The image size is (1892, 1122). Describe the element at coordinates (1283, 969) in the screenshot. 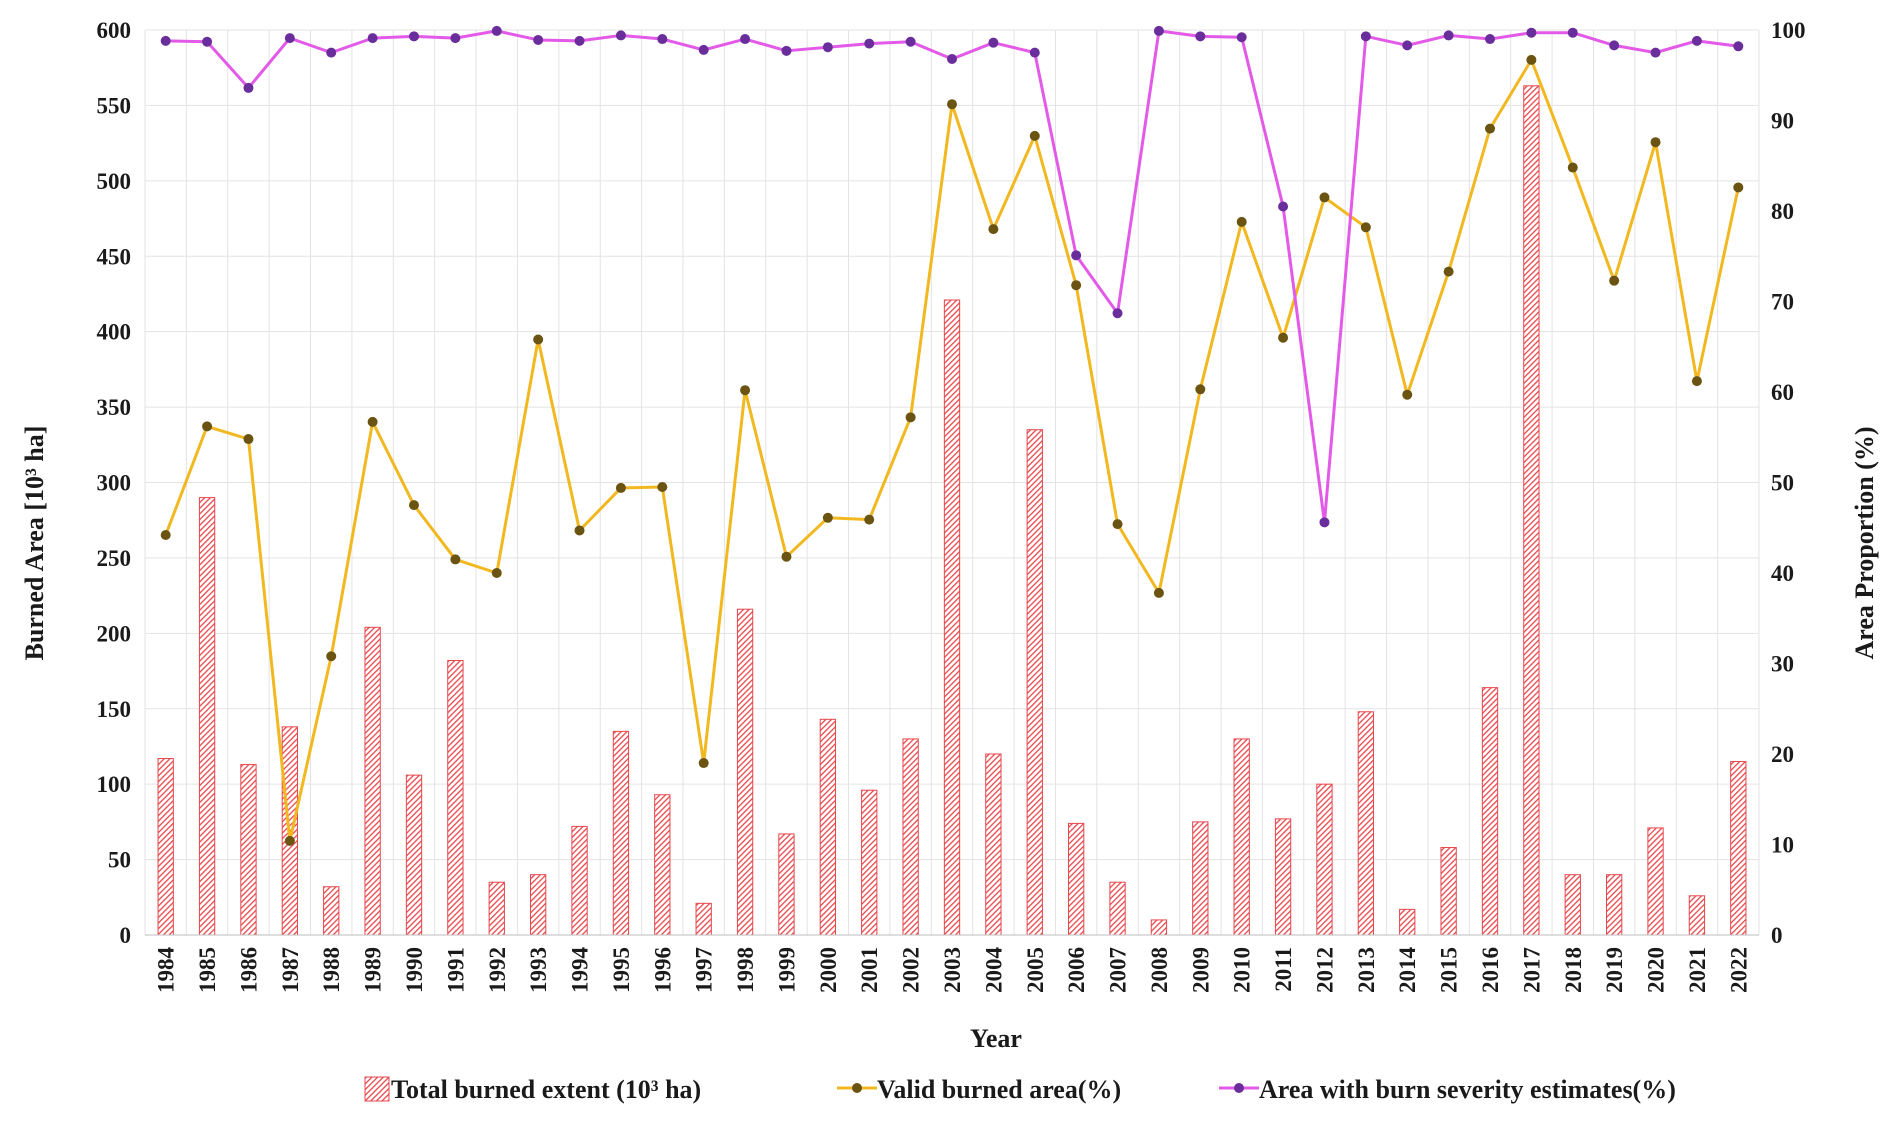

I see `x-tick-label: 2011` at that location.